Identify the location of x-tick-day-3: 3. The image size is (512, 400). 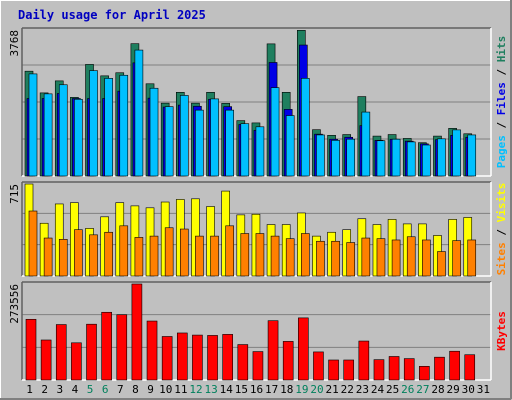
(60, 389).